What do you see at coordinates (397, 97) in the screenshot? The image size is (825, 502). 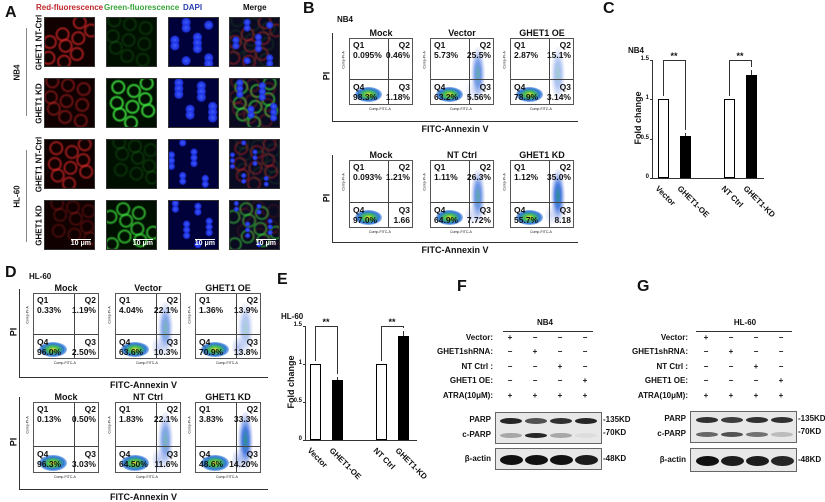 I see `q3-value: 1.18%` at bounding box center [397, 97].